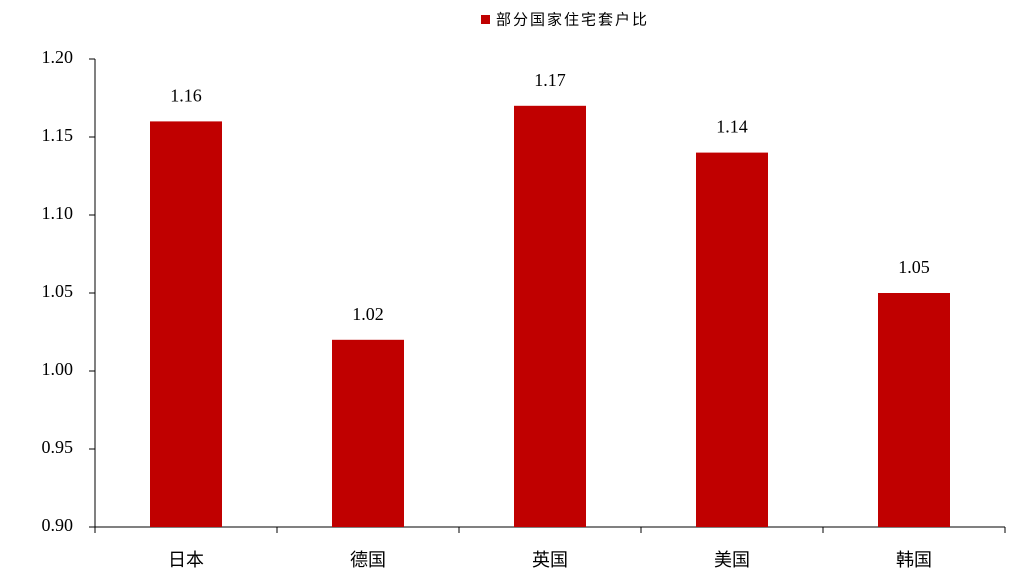 This screenshot has height=588, width=1033. I want to click on data-label: 1.16, so click(186, 96).